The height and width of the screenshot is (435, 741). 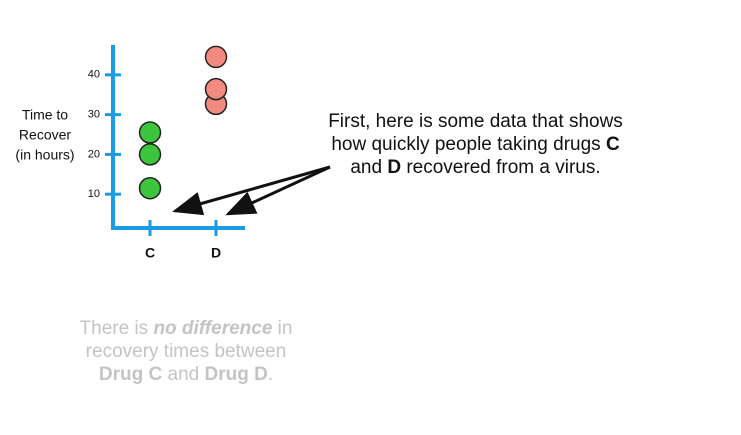 I want to click on annotation-text: and, so click(x=369, y=167).